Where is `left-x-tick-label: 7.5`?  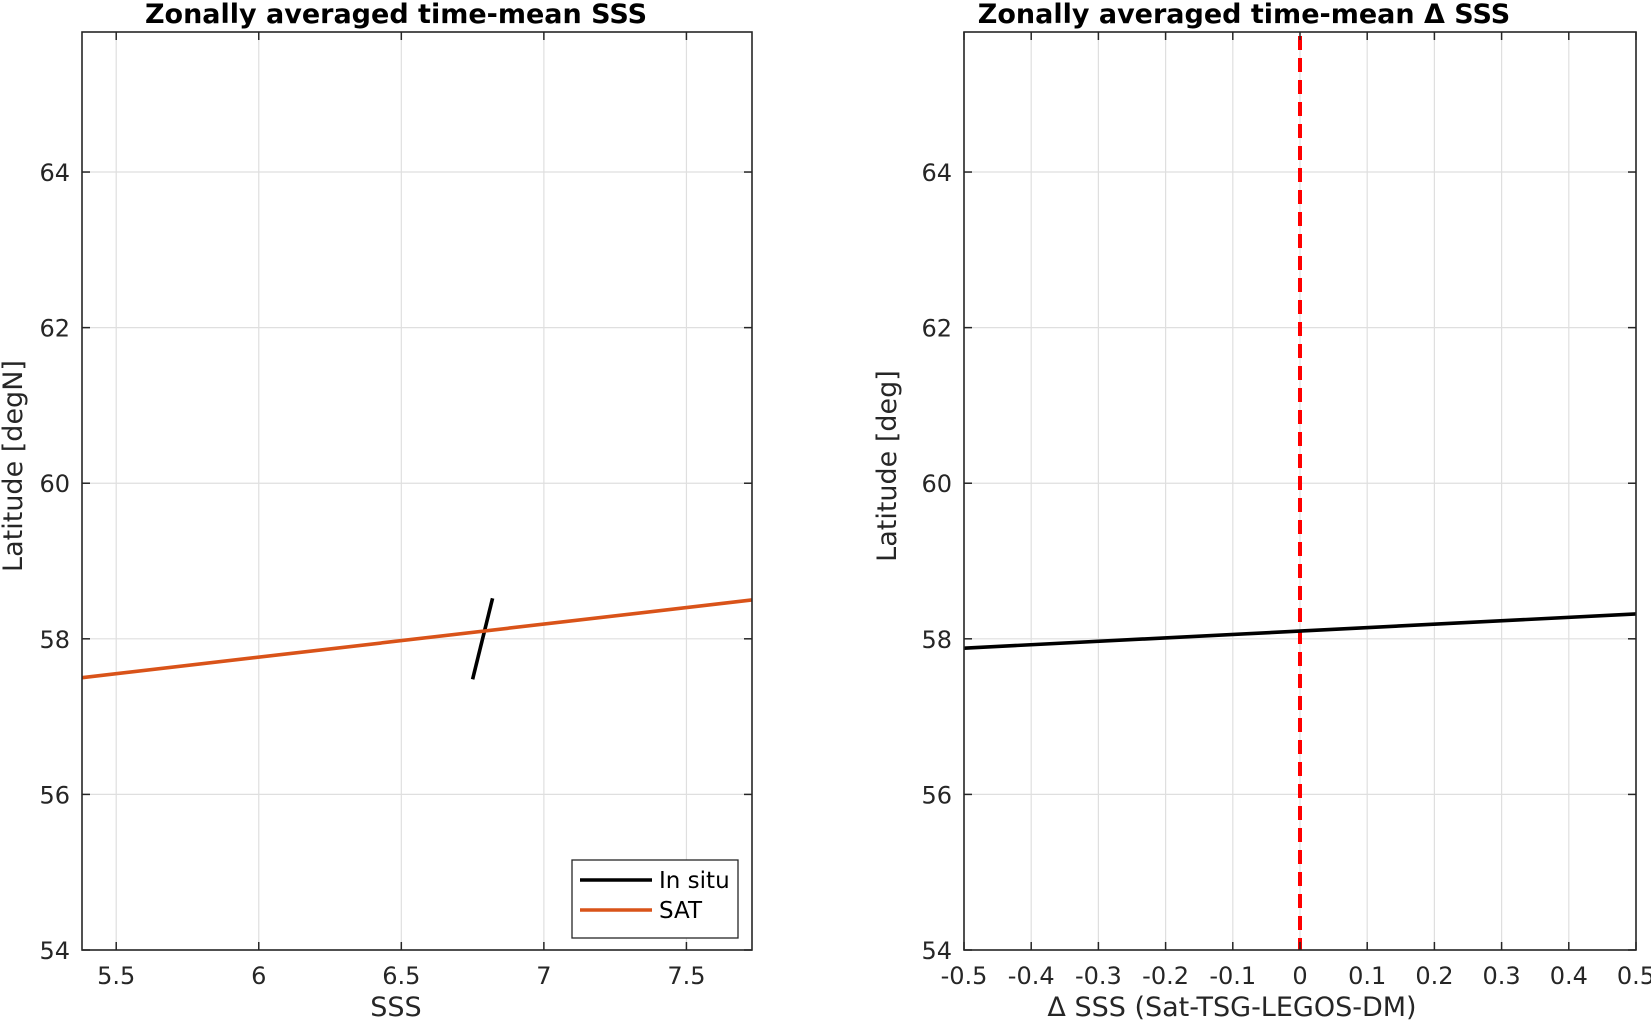
left-x-tick-label: 7.5 is located at coordinates (686, 976).